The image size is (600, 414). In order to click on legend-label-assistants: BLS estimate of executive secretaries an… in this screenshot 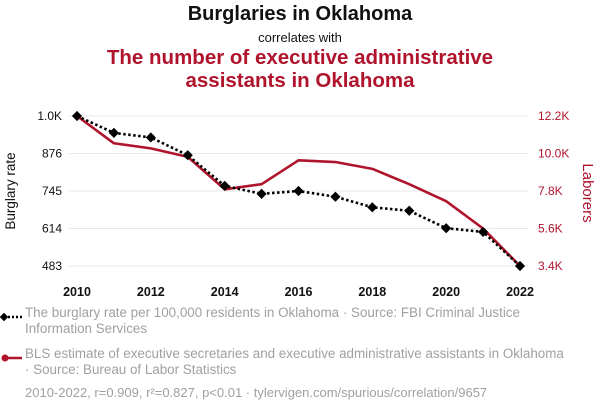, I will do `click(294, 361)`.